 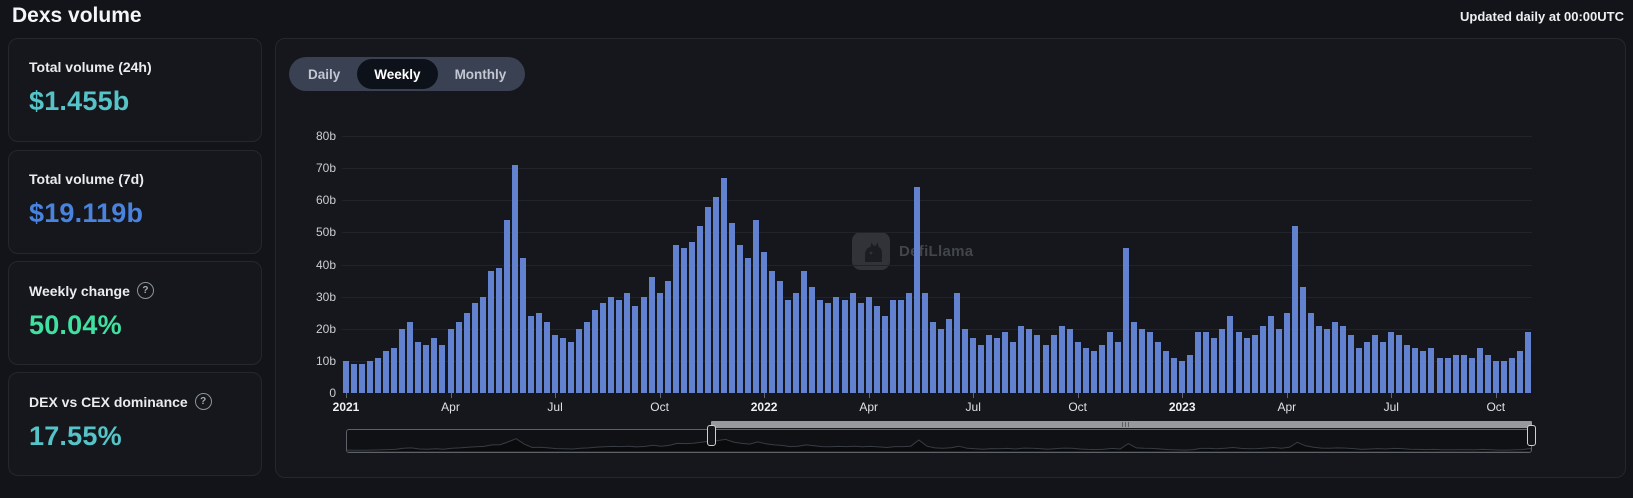 I want to click on y-tick-label: 70b, so click(x=325, y=168).